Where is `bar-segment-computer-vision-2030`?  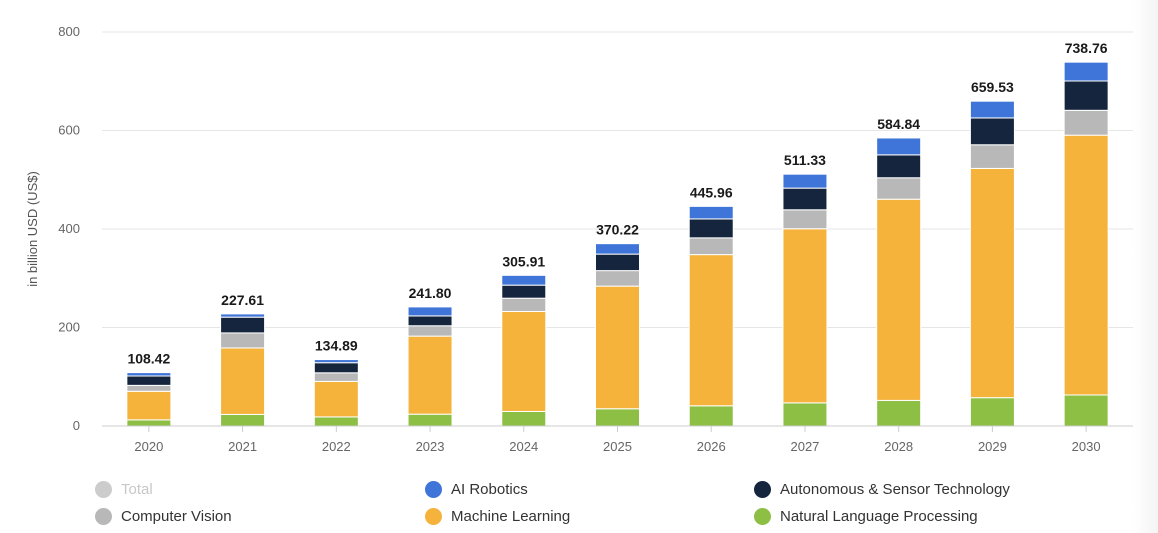 bar-segment-computer-vision-2030 is located at coordinates (1086, 122).